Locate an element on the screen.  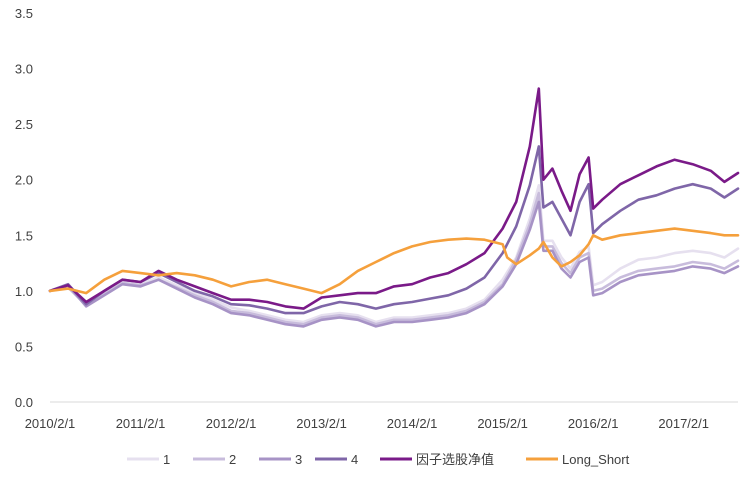
y-tick-label: 3.0 is located at coordinates (24, 69).